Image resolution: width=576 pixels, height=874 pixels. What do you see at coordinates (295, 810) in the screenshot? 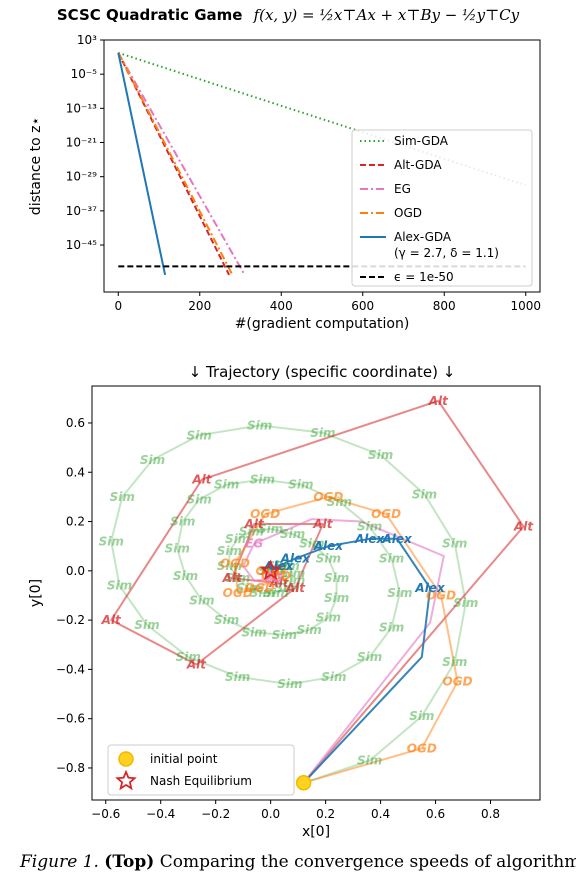
I see `bottom-xticks: −0.6 −0.4 −0.2 0.0 0.2 0.4 0.6 0.8` at bounding box center [295, 810].